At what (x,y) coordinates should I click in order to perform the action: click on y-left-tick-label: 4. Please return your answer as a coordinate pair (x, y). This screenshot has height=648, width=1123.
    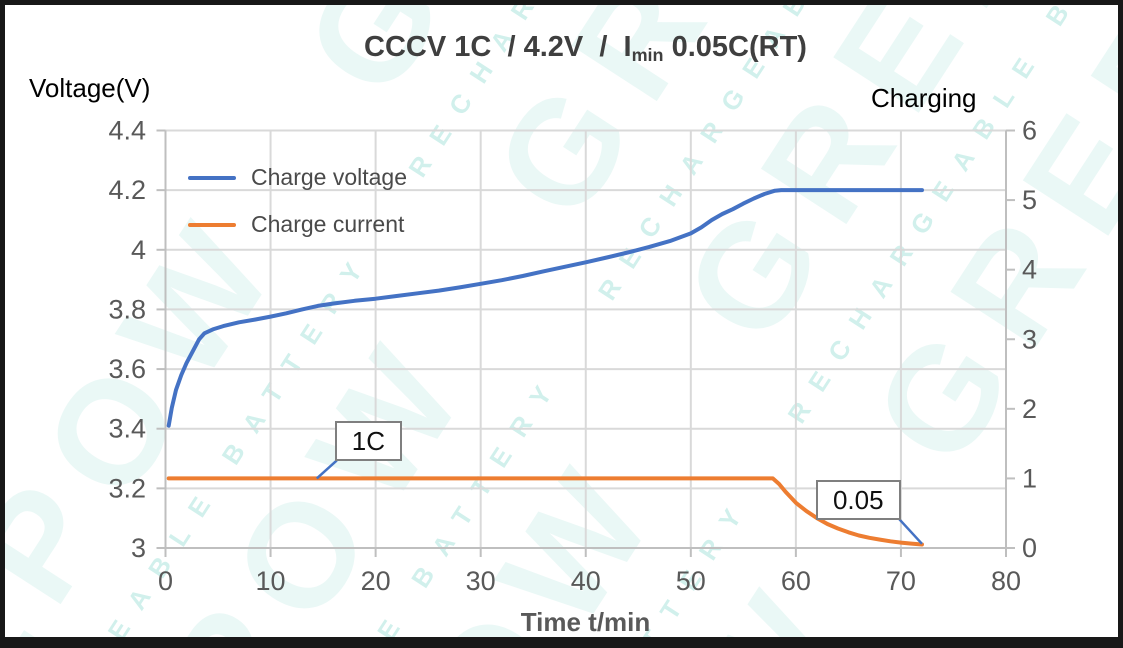
    Looking at the image, I should click on (138, 250).